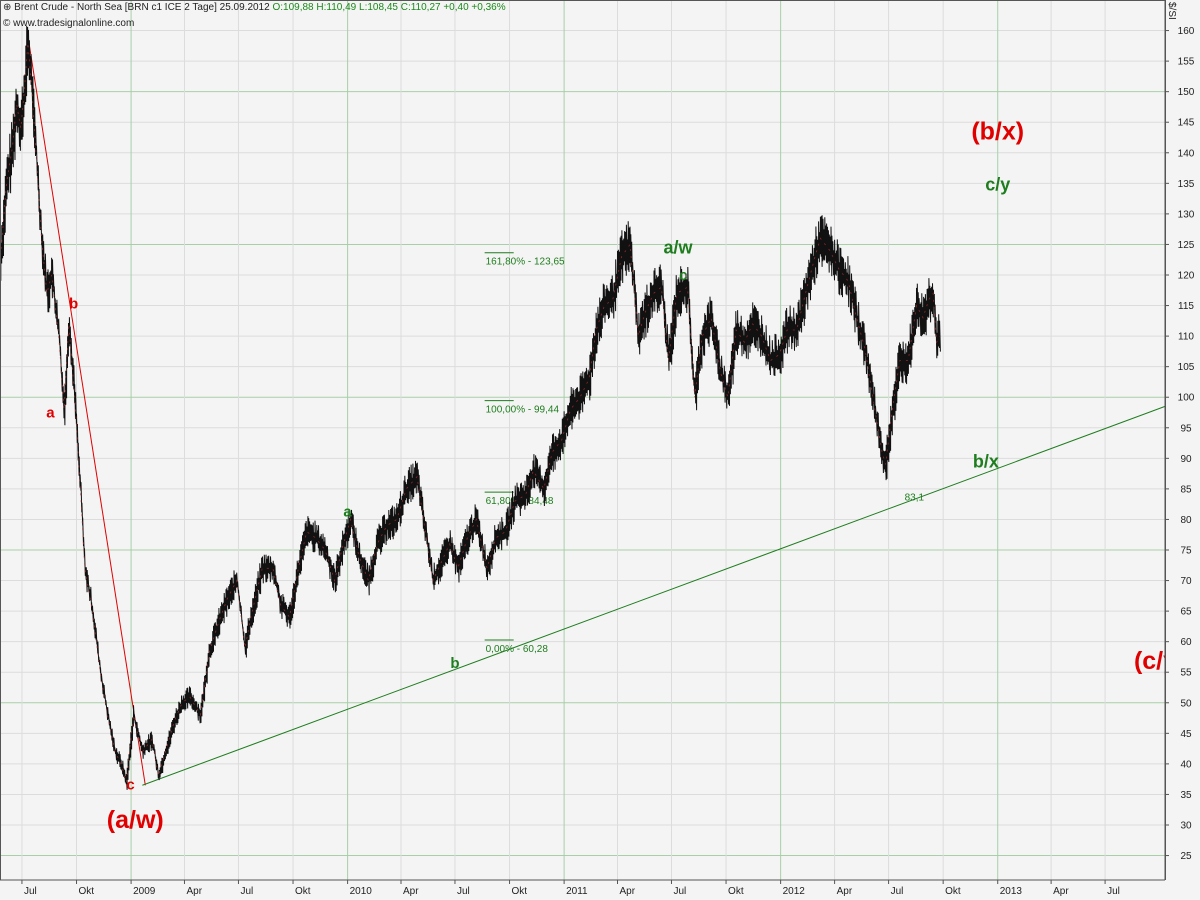  Describe the element at coordinates (1186, 428) in the screenshot. I see `y-tick-label: 95` at that location.